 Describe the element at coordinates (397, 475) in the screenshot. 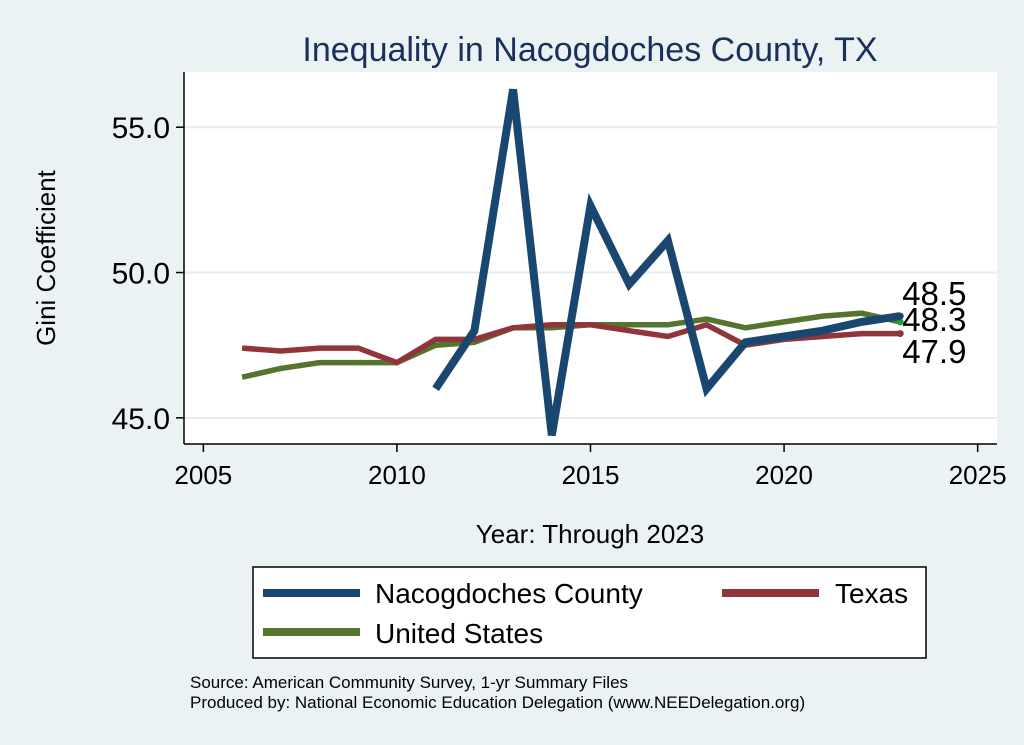

I see `x-tick-label: 2010` at that location.